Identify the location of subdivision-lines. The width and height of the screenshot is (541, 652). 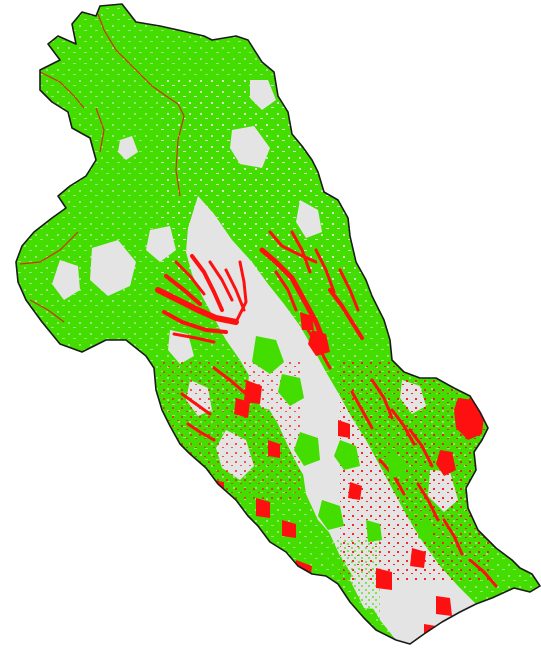
(102, 168).